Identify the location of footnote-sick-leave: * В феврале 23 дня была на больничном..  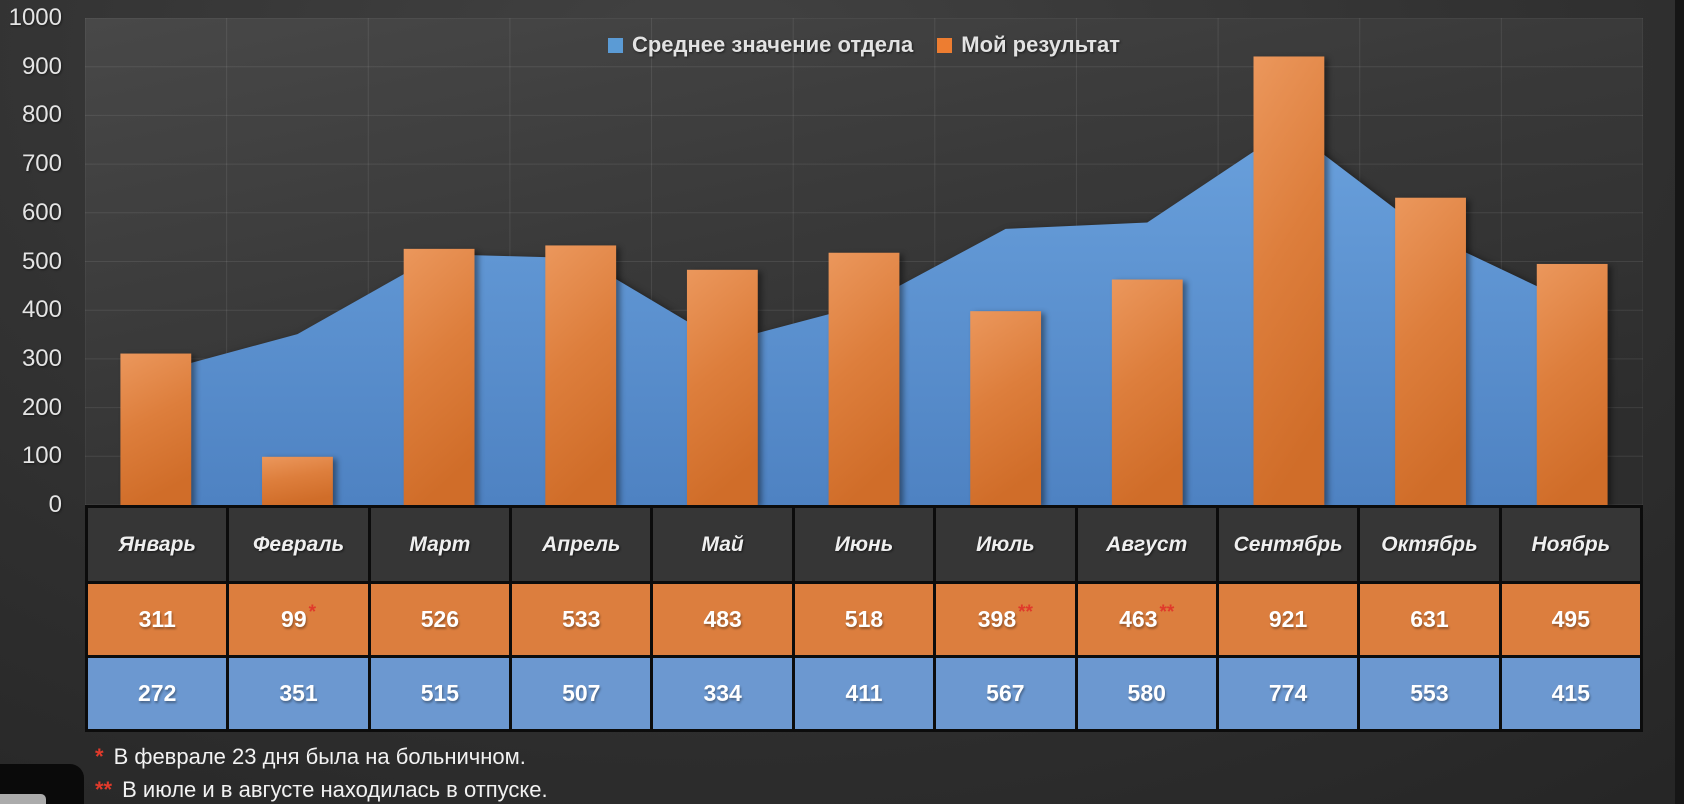
(321, 756).